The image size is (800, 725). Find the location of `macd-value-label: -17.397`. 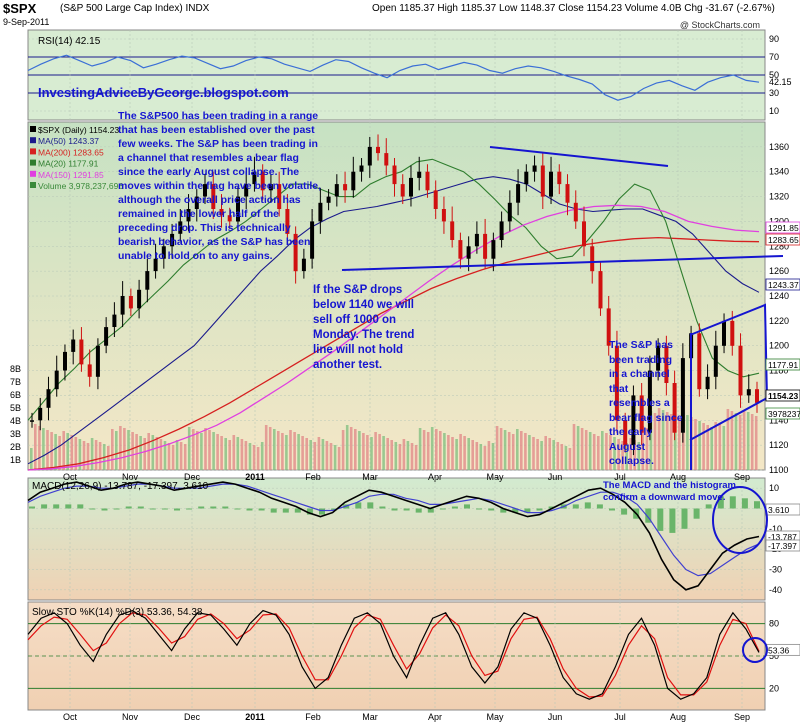

macd-value-label: -17.397 is located at coordinates (782, 546).